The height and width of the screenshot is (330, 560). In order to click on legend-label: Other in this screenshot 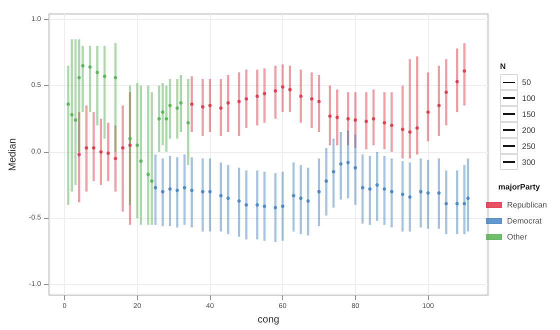, I will do `click(517, 237)`.